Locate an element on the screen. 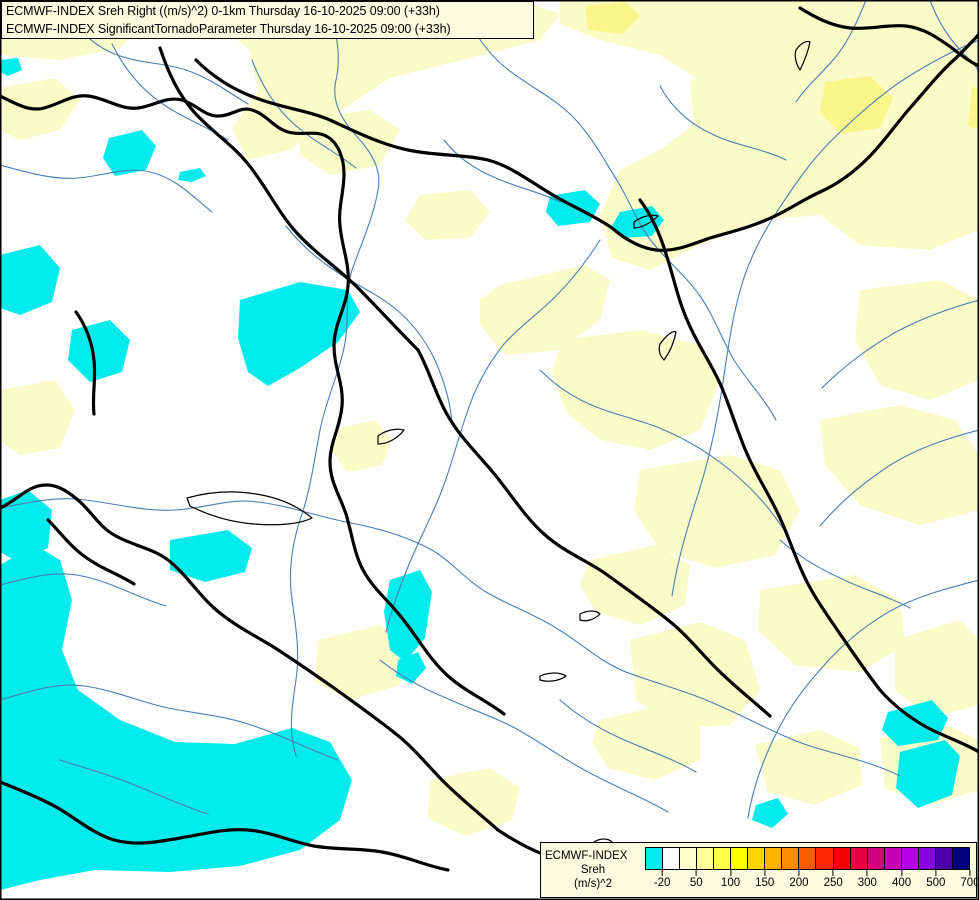  tick-label: 700 is located at coordinates (969, 883).